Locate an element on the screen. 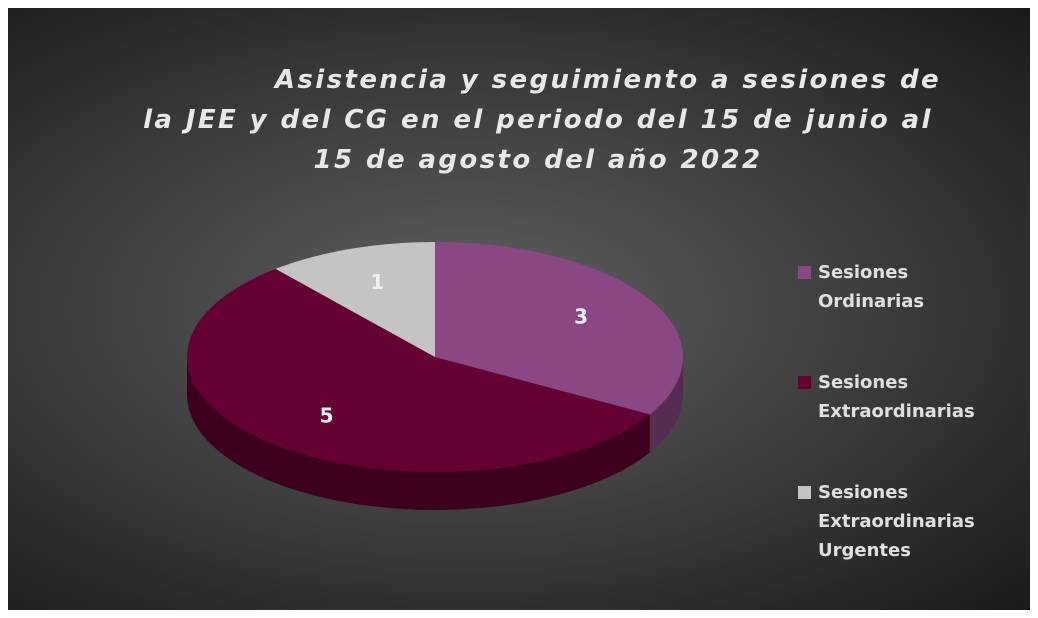 This screenshot has width=1038, height=618. legend-entry: Sesiones Extraordinarias Urgentes is located at coordinates (898, 521).